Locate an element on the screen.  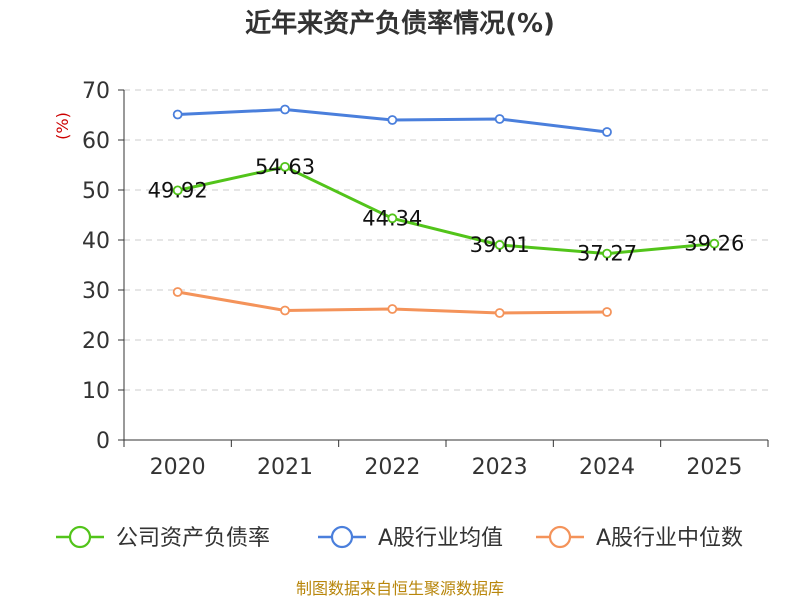
data-label: 44.34 is located at coordinates (392, 218).